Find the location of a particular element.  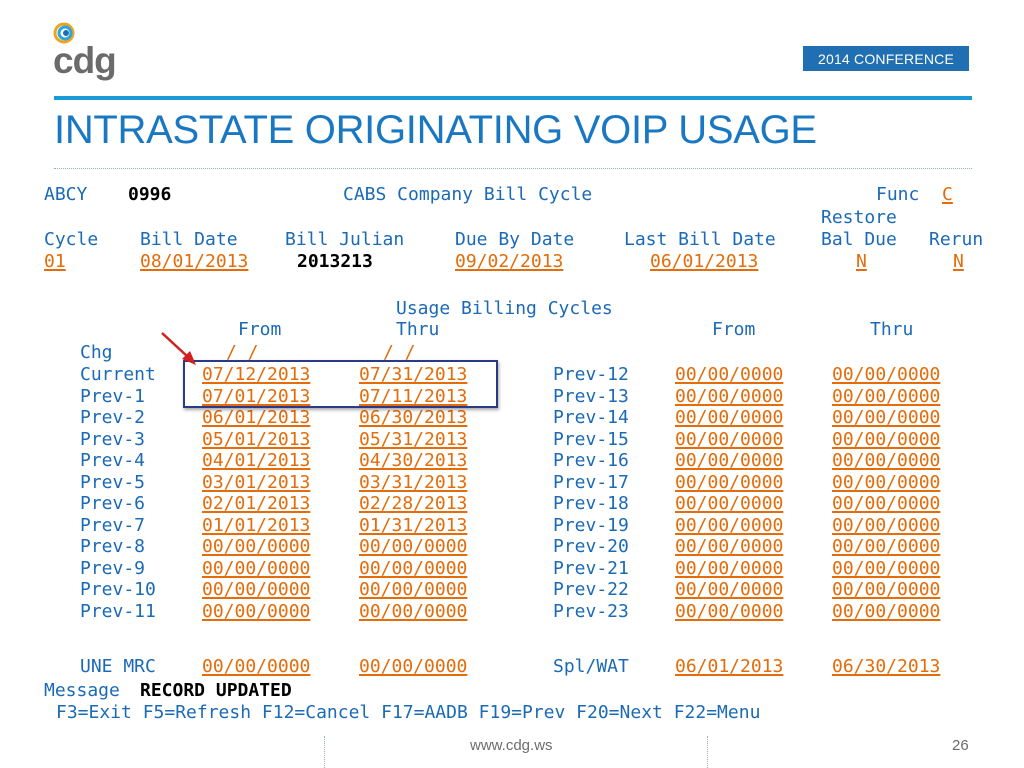

spl-wat-from-field: 06/01/2013 is located at coordinates (729, 666).